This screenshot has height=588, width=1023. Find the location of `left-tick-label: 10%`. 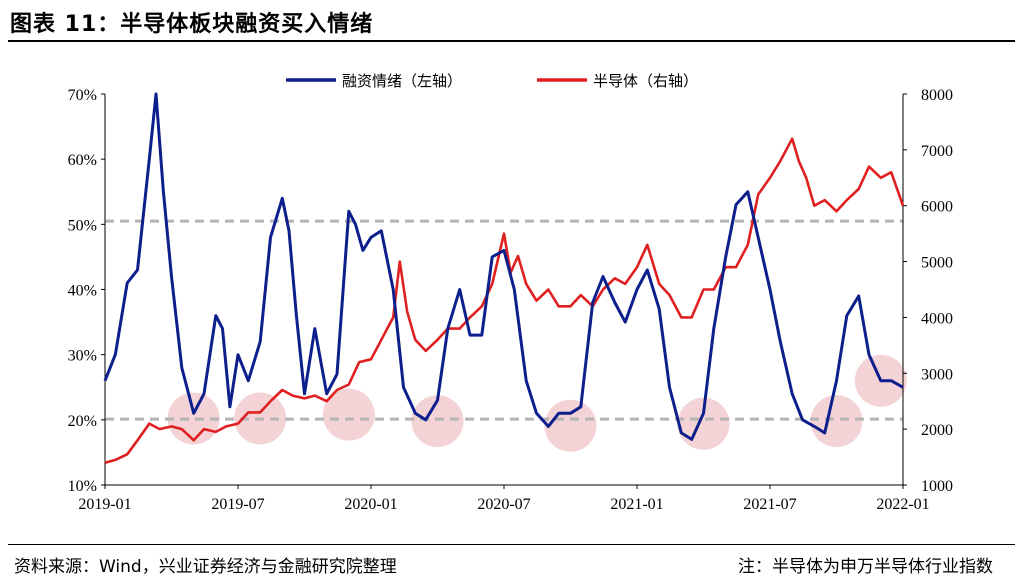

left-tick-label: 10% is located at coordinates (82, 486).